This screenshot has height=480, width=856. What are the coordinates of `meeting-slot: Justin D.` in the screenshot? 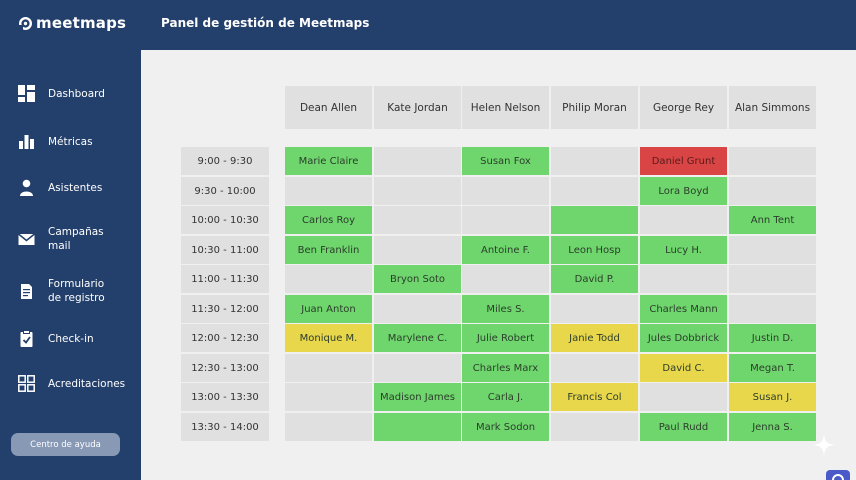 It's located at (772, 338).